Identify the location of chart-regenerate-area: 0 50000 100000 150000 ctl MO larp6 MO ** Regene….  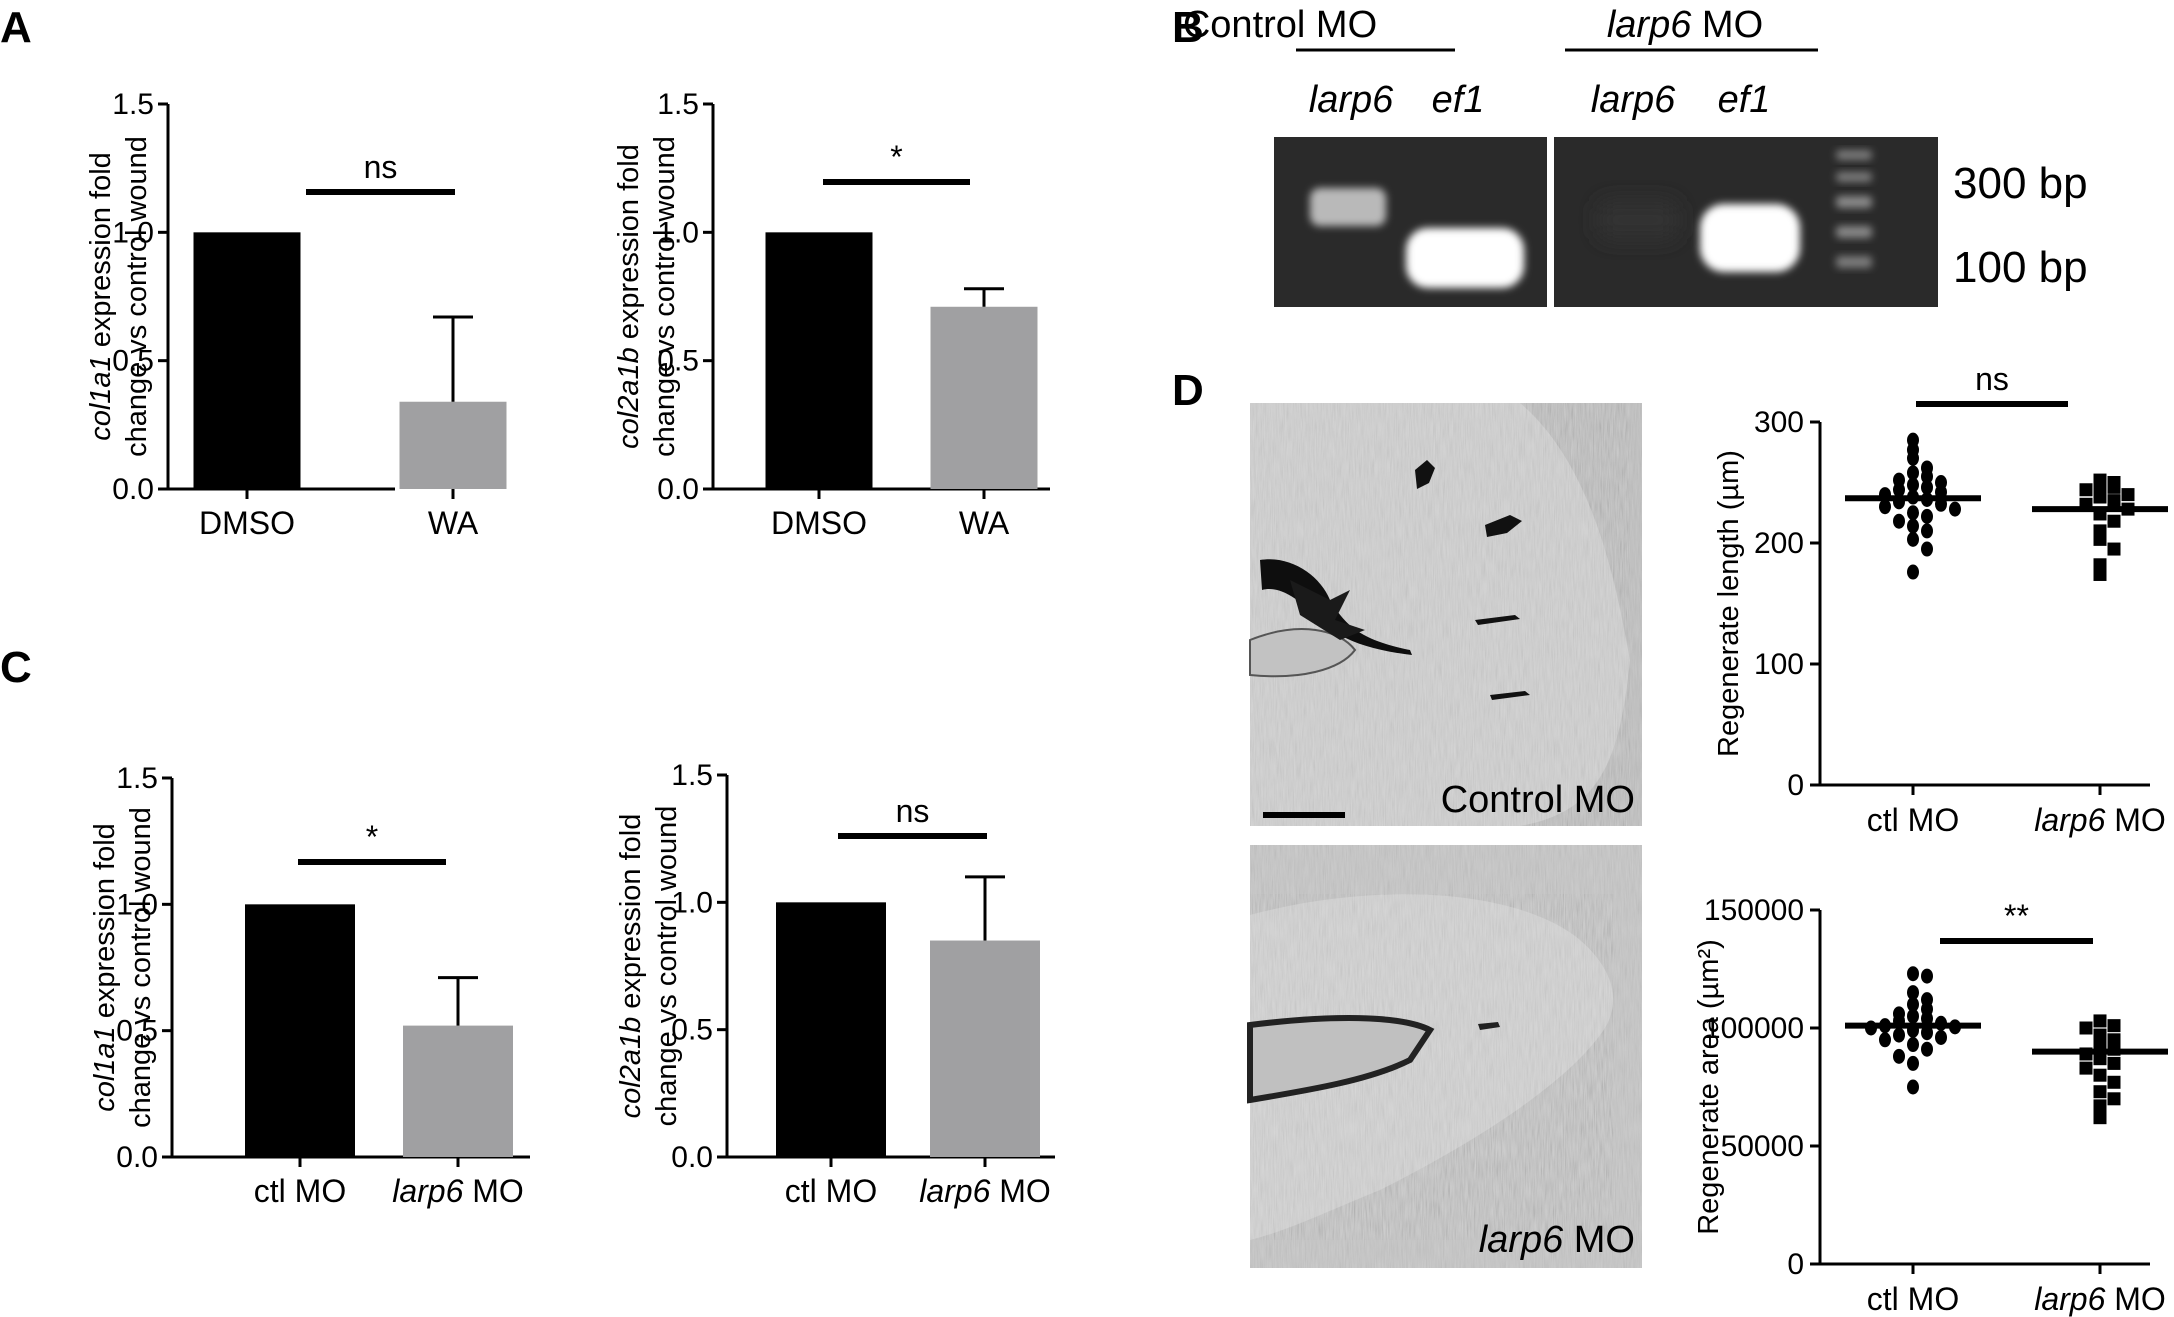
(1930, 1105).